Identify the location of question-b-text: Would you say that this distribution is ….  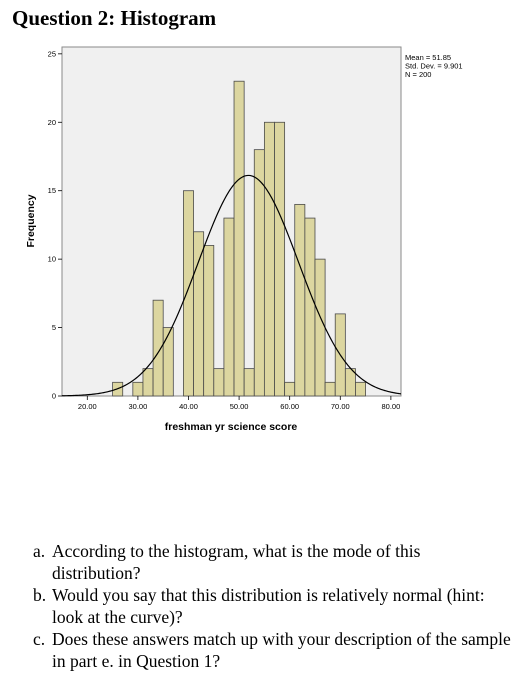
(268, 606).